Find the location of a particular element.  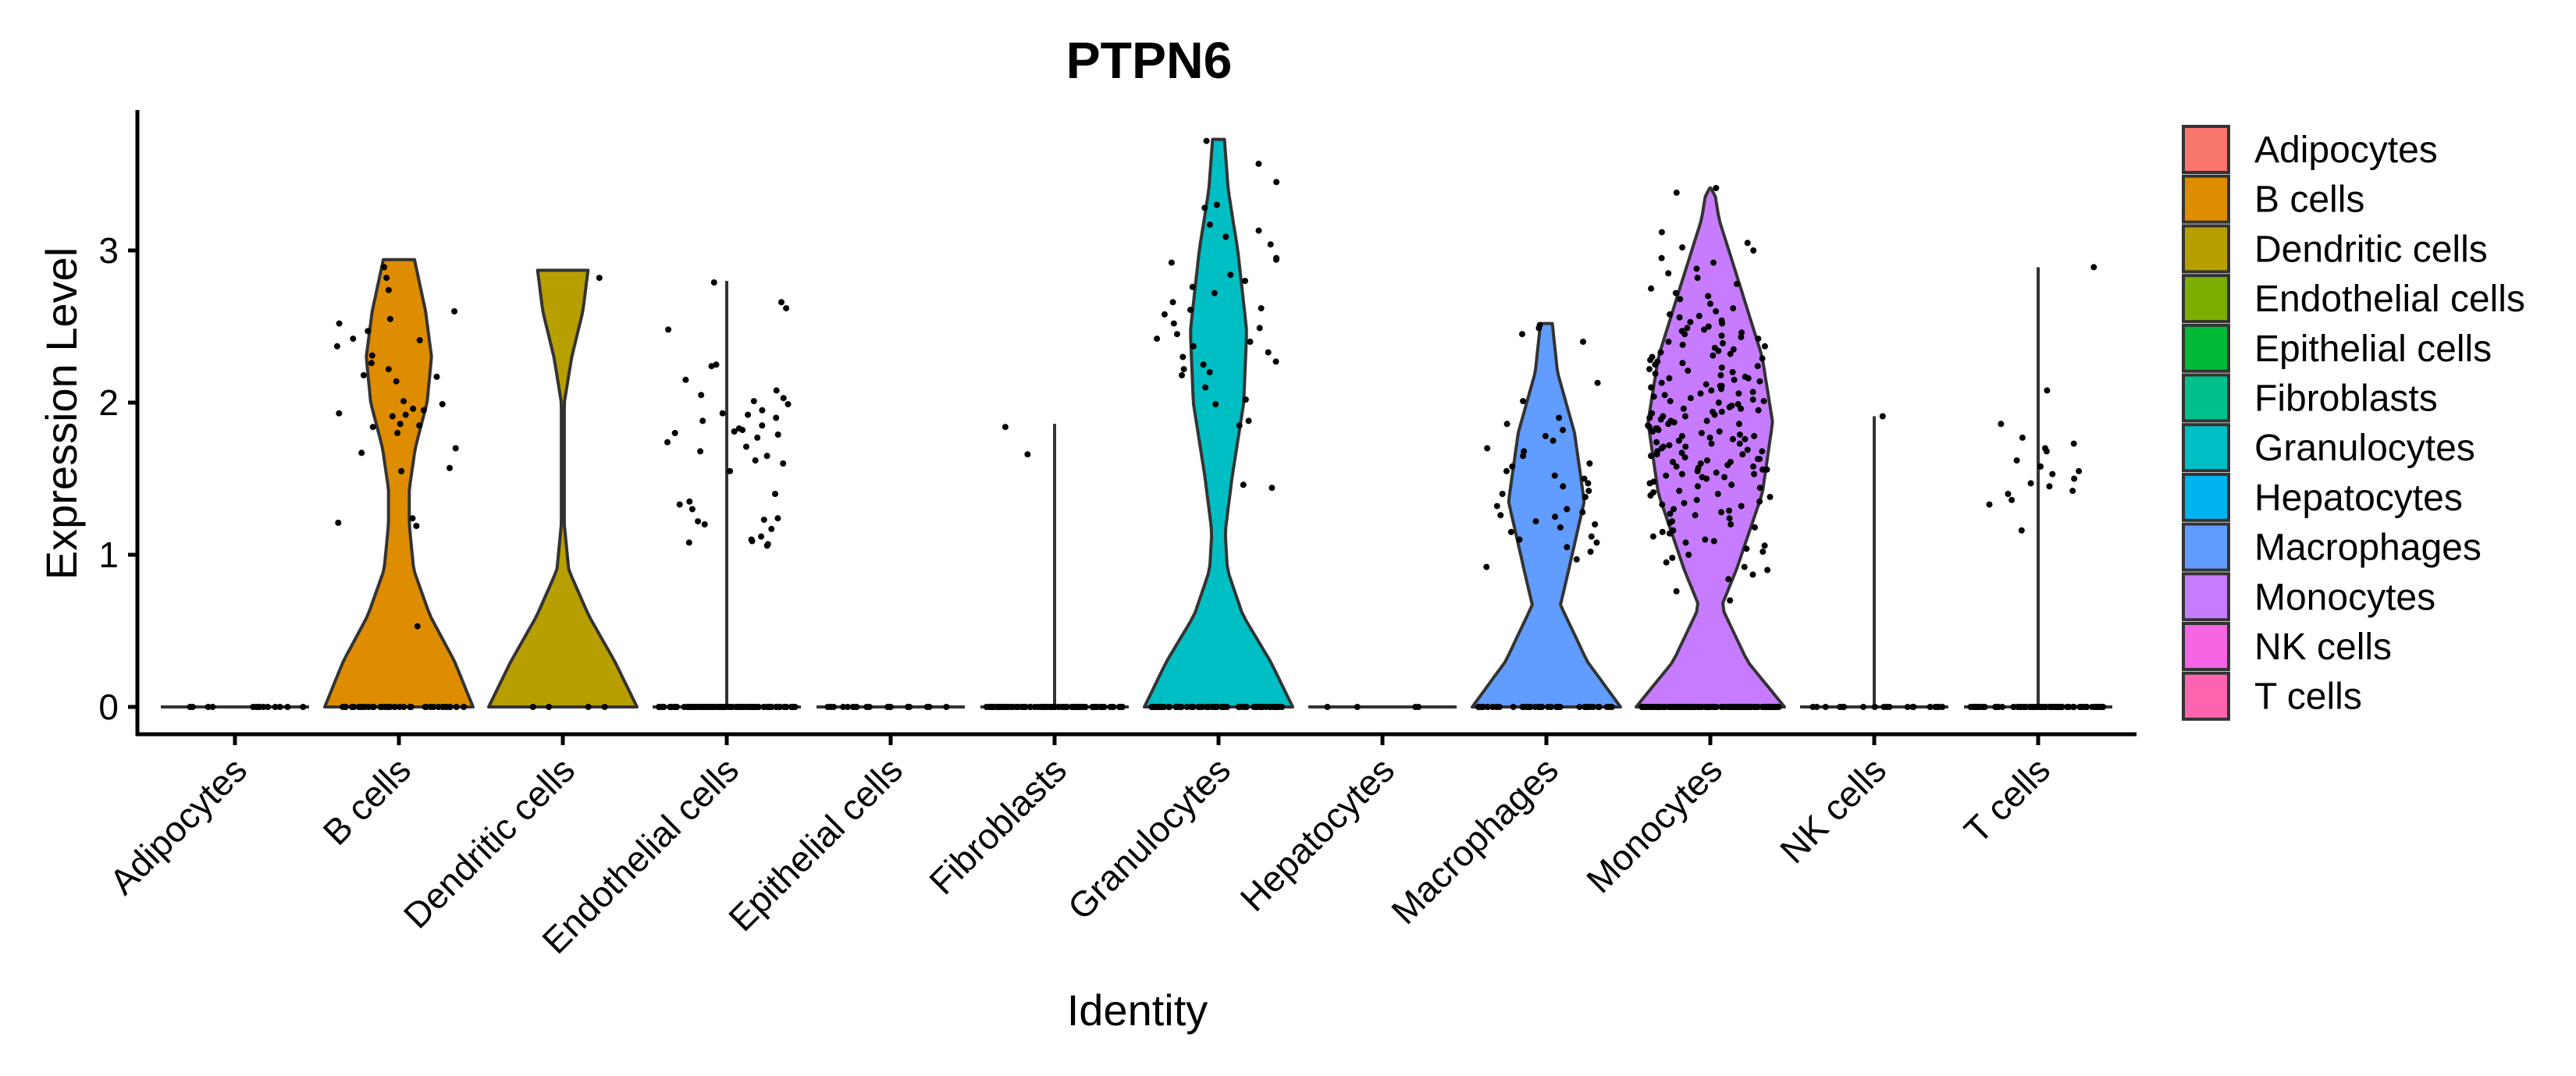

x-tick-label: Dendritic cells is located at coordinates (489, 843).